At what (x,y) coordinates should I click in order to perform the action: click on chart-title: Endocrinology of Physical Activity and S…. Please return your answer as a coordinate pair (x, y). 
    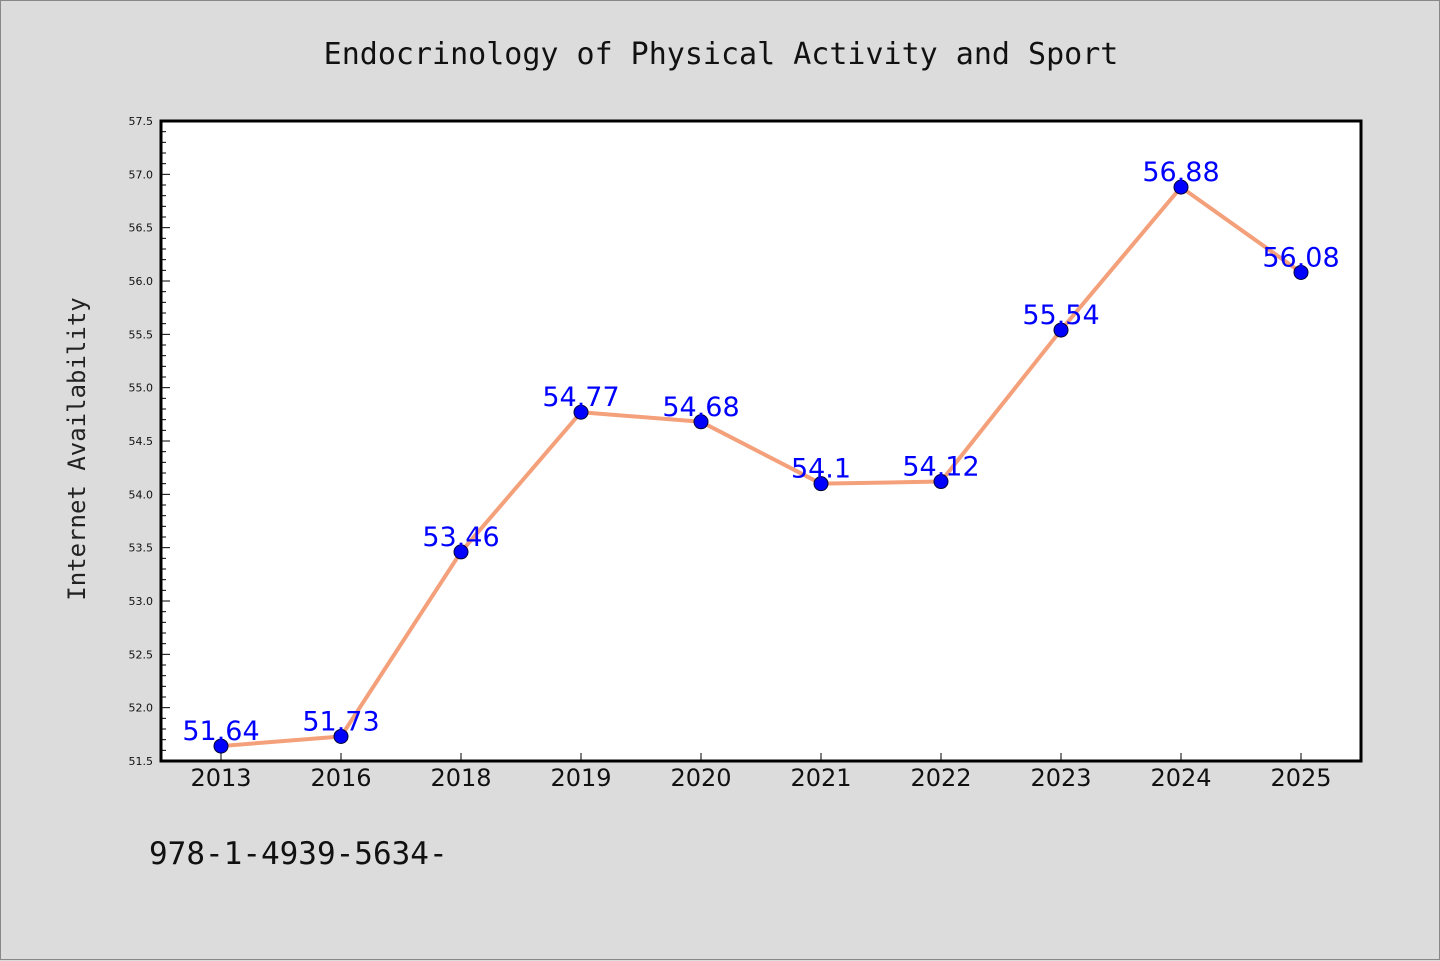
    Looking at the image, I should click on (721, 54).